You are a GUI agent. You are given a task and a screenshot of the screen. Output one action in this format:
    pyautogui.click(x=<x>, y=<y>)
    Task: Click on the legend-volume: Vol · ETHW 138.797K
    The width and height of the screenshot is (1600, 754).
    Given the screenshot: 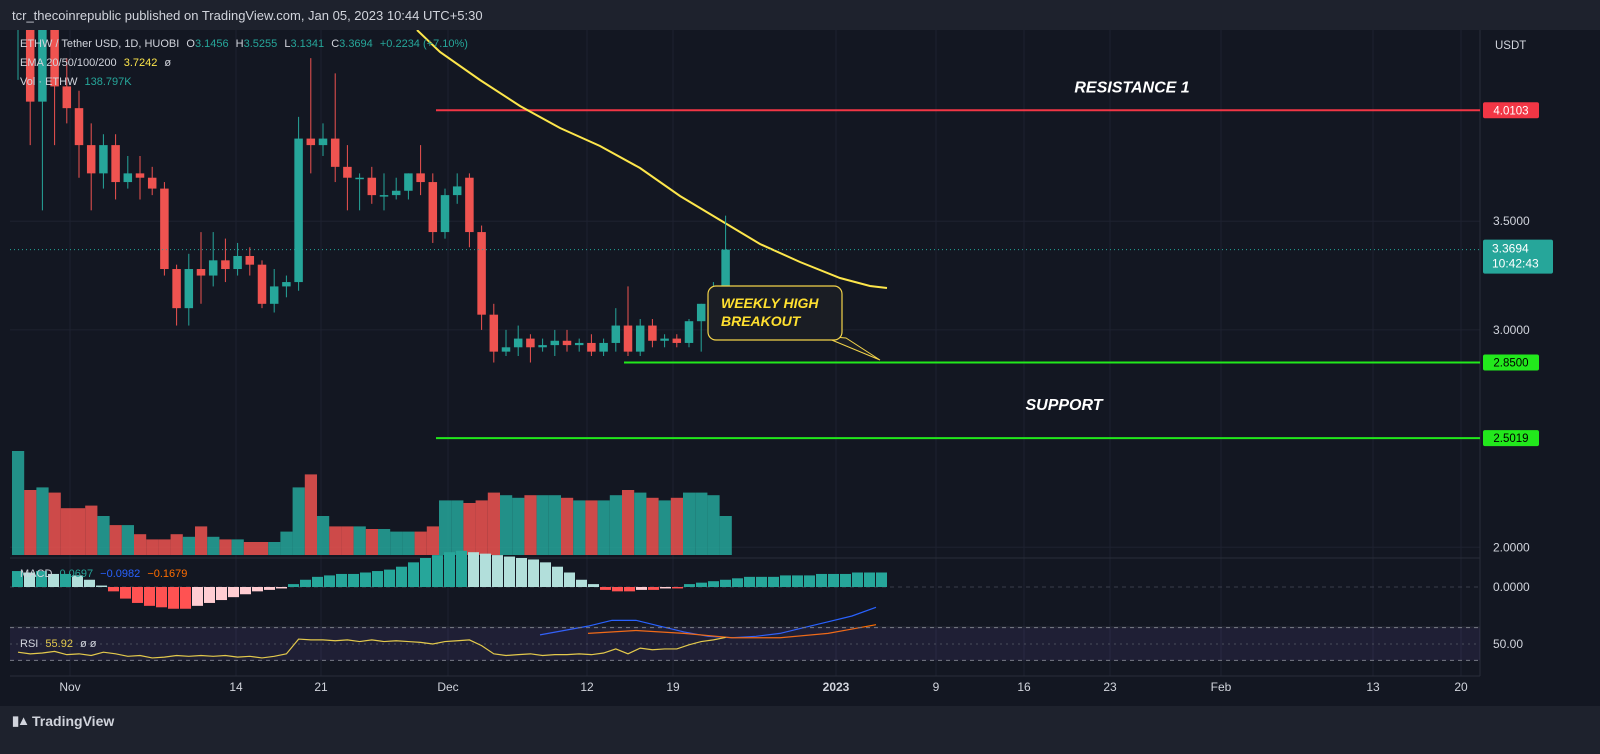 What is the action you would take?
    pyautogui.click(x=76, y=82)
    